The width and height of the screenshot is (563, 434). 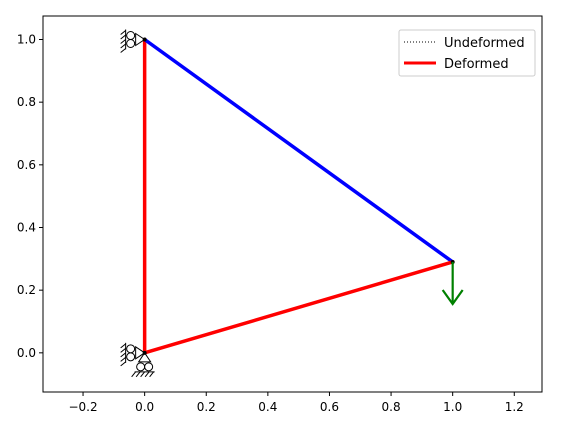 I want to click on support-node-1-vertical-roller-left, so click(x=141, y=367).